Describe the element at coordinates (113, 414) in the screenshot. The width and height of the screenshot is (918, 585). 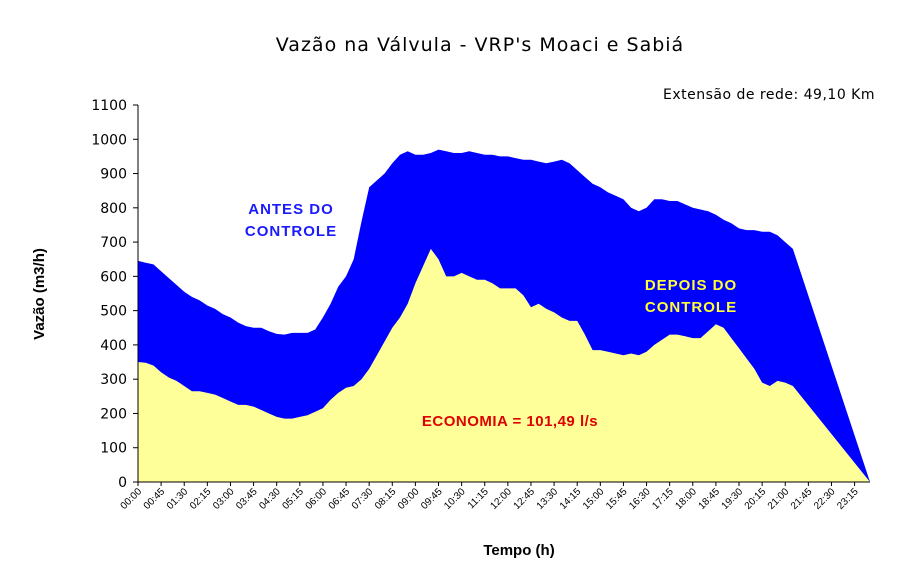
I see `y-tick-label: 200` at that location.